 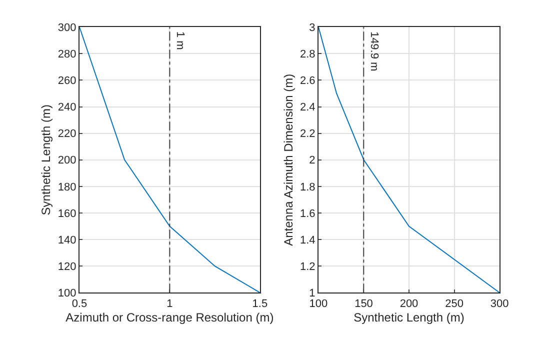 What do you see at coordinates (67, 266) in the screenshot?
I see `y-tick-label: 120` at bounding box center [67, 266].